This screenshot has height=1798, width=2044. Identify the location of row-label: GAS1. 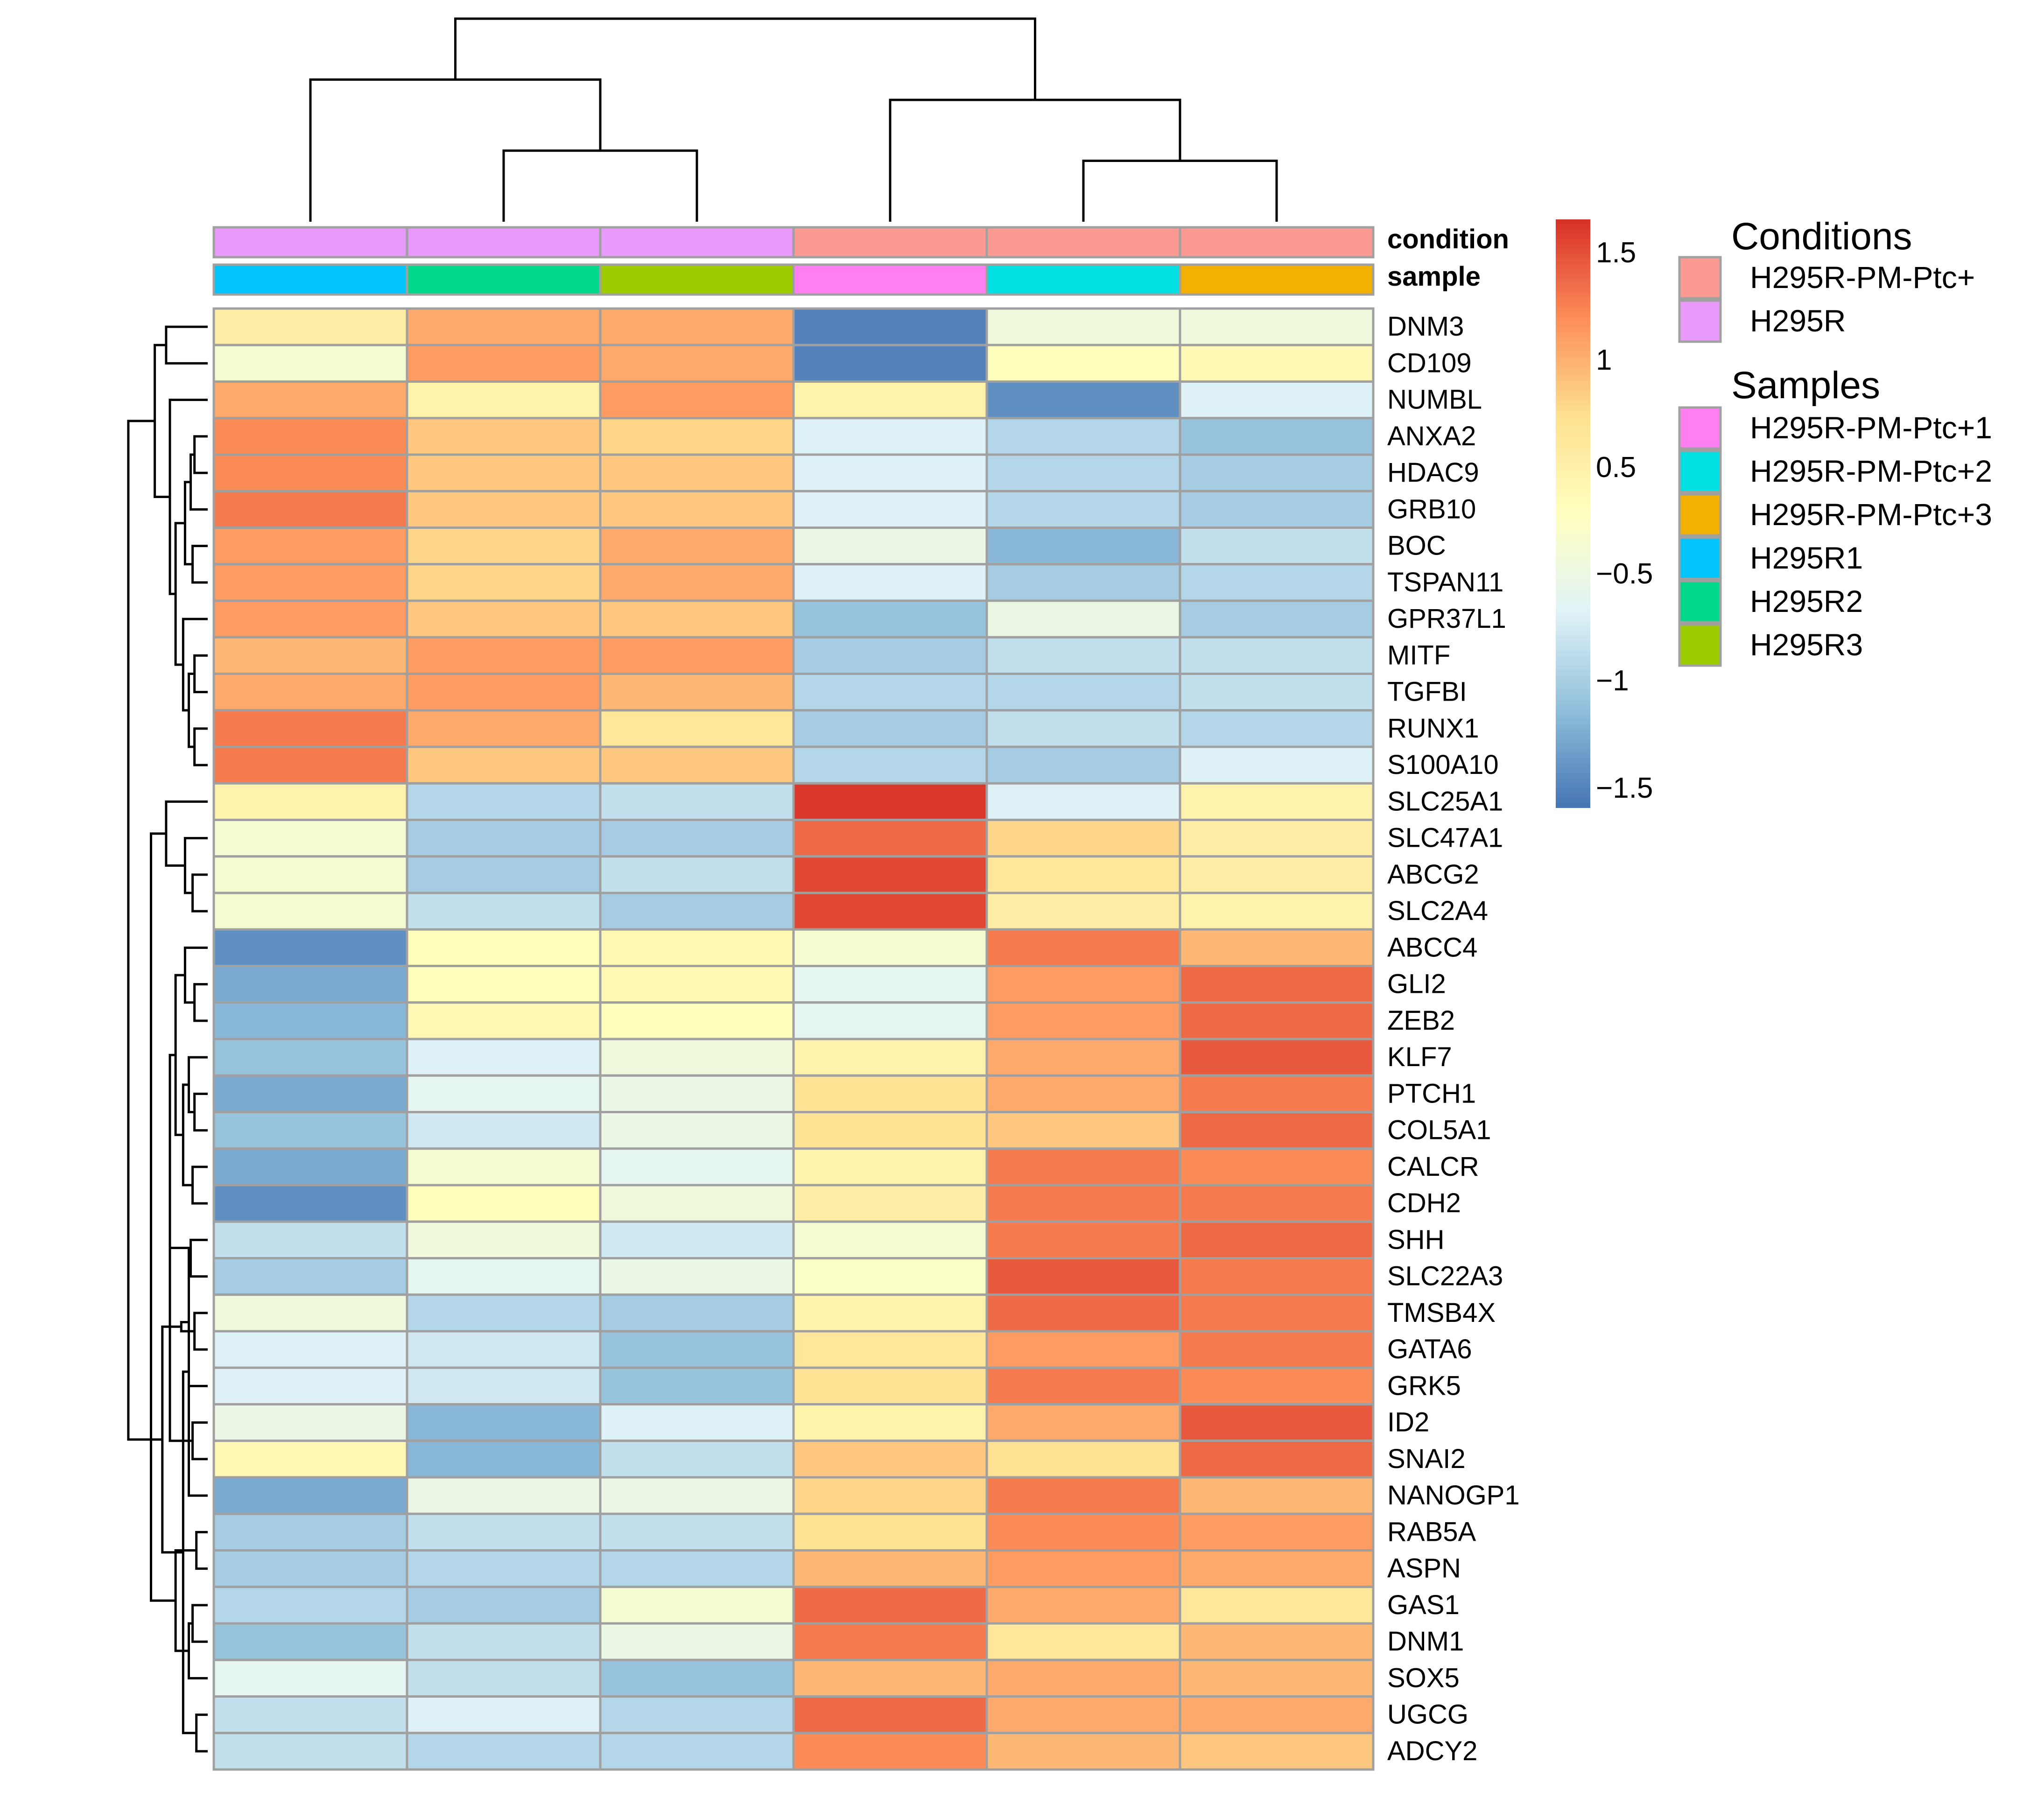
(1423, 1605).